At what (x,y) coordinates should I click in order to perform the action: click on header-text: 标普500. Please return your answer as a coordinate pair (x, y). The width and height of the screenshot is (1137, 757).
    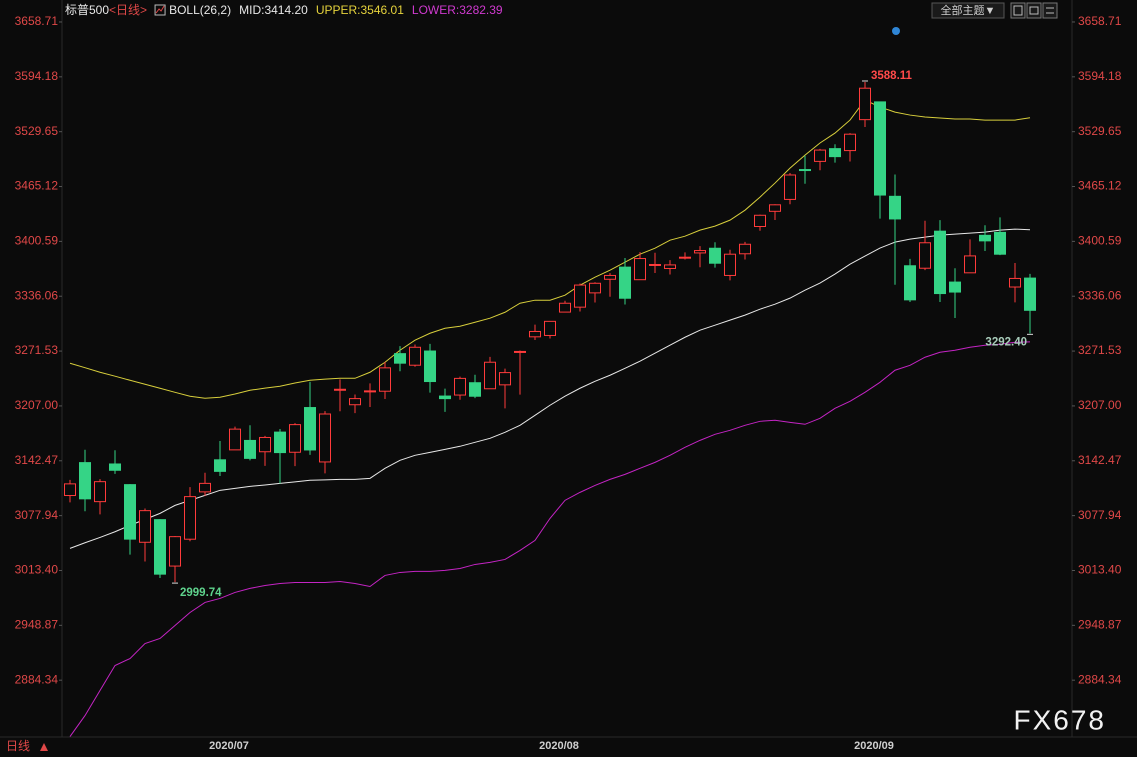
    Looking at the image, I should click on (87, 10).